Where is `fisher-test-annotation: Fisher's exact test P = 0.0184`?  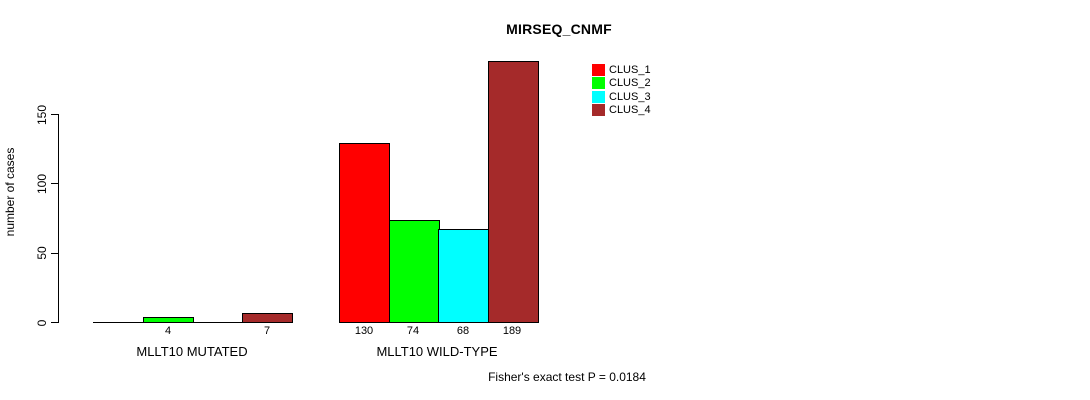 fisher-test-annotation: Fisher's exact test P = 0.0184 is located at coordinates (567, 377).